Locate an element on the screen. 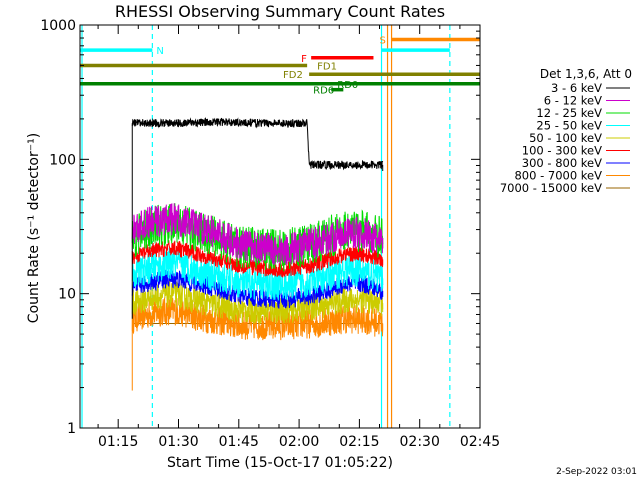 Image resolution: width=640 pixels, height=484 pixels. x-tick-label: 01:15 is located at coordinates (118, 442).